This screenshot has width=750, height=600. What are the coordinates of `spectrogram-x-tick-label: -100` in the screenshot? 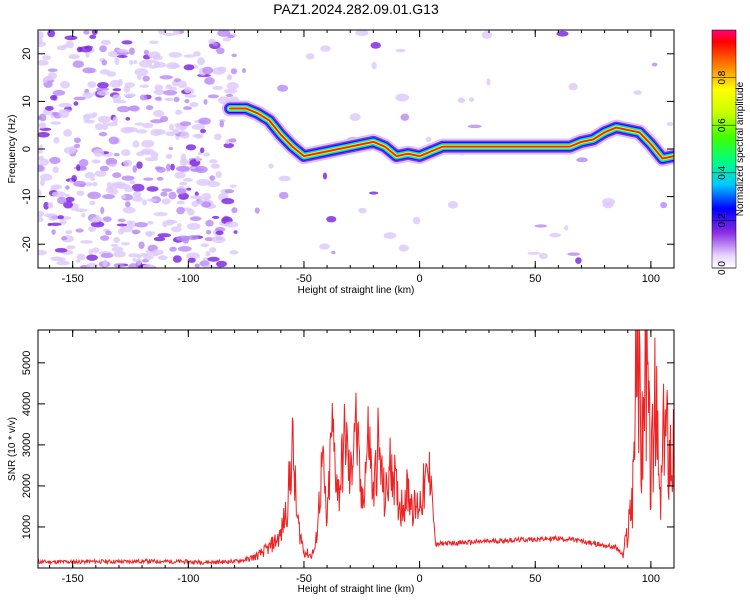 It's located at (188, 279).